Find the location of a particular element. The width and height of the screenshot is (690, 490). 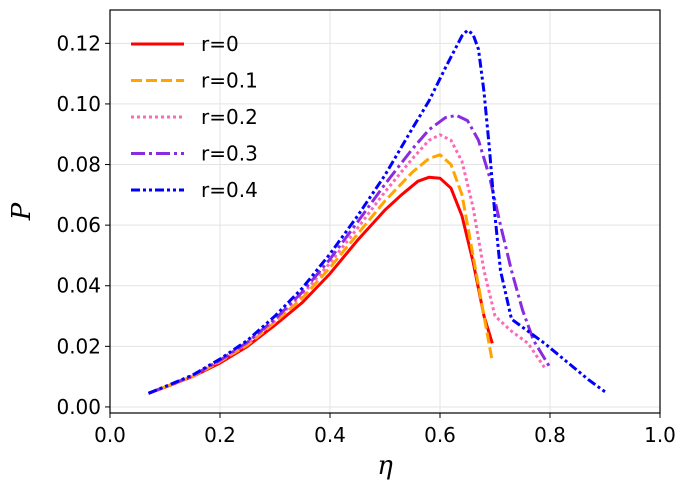

y-tick-label: 0.08 is located at coordinates (78, 165).